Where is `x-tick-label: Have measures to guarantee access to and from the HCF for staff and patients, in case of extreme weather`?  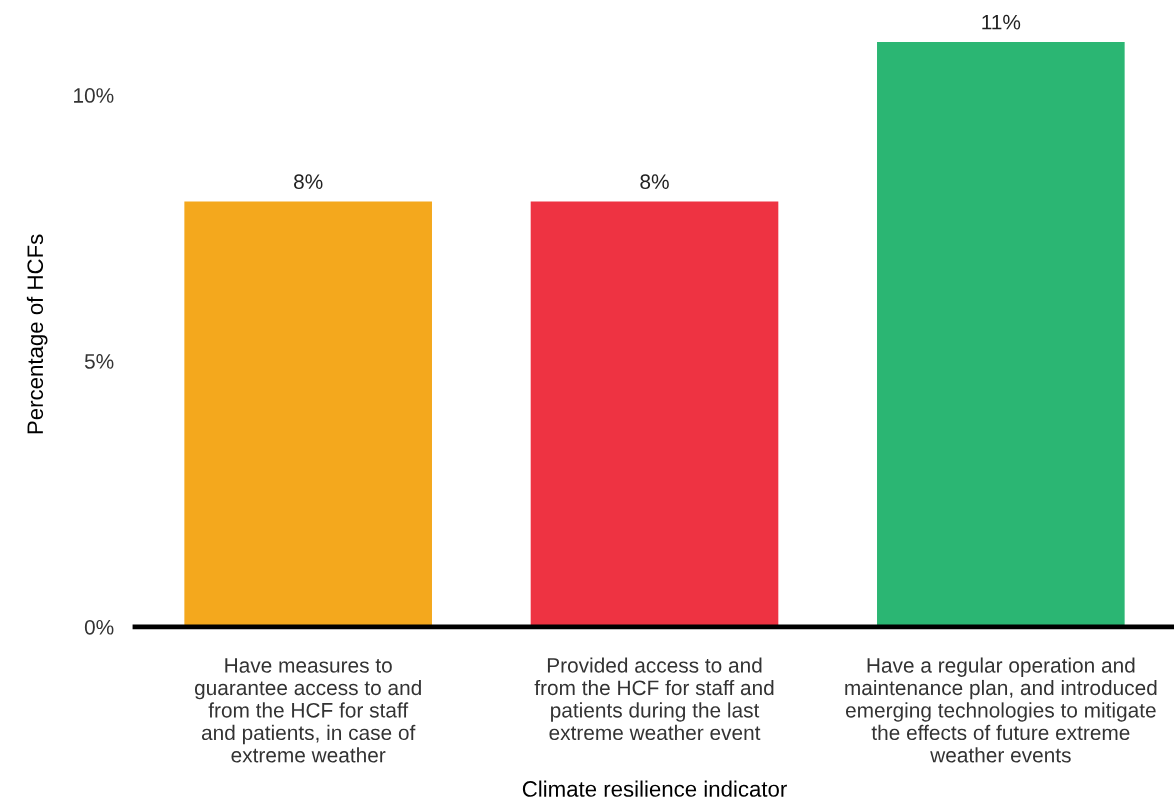 x-tick-label: Have measures to guarantee access to and from the HCF for staff and patients, in case of extreme weather is located at coordinates (307, 710).